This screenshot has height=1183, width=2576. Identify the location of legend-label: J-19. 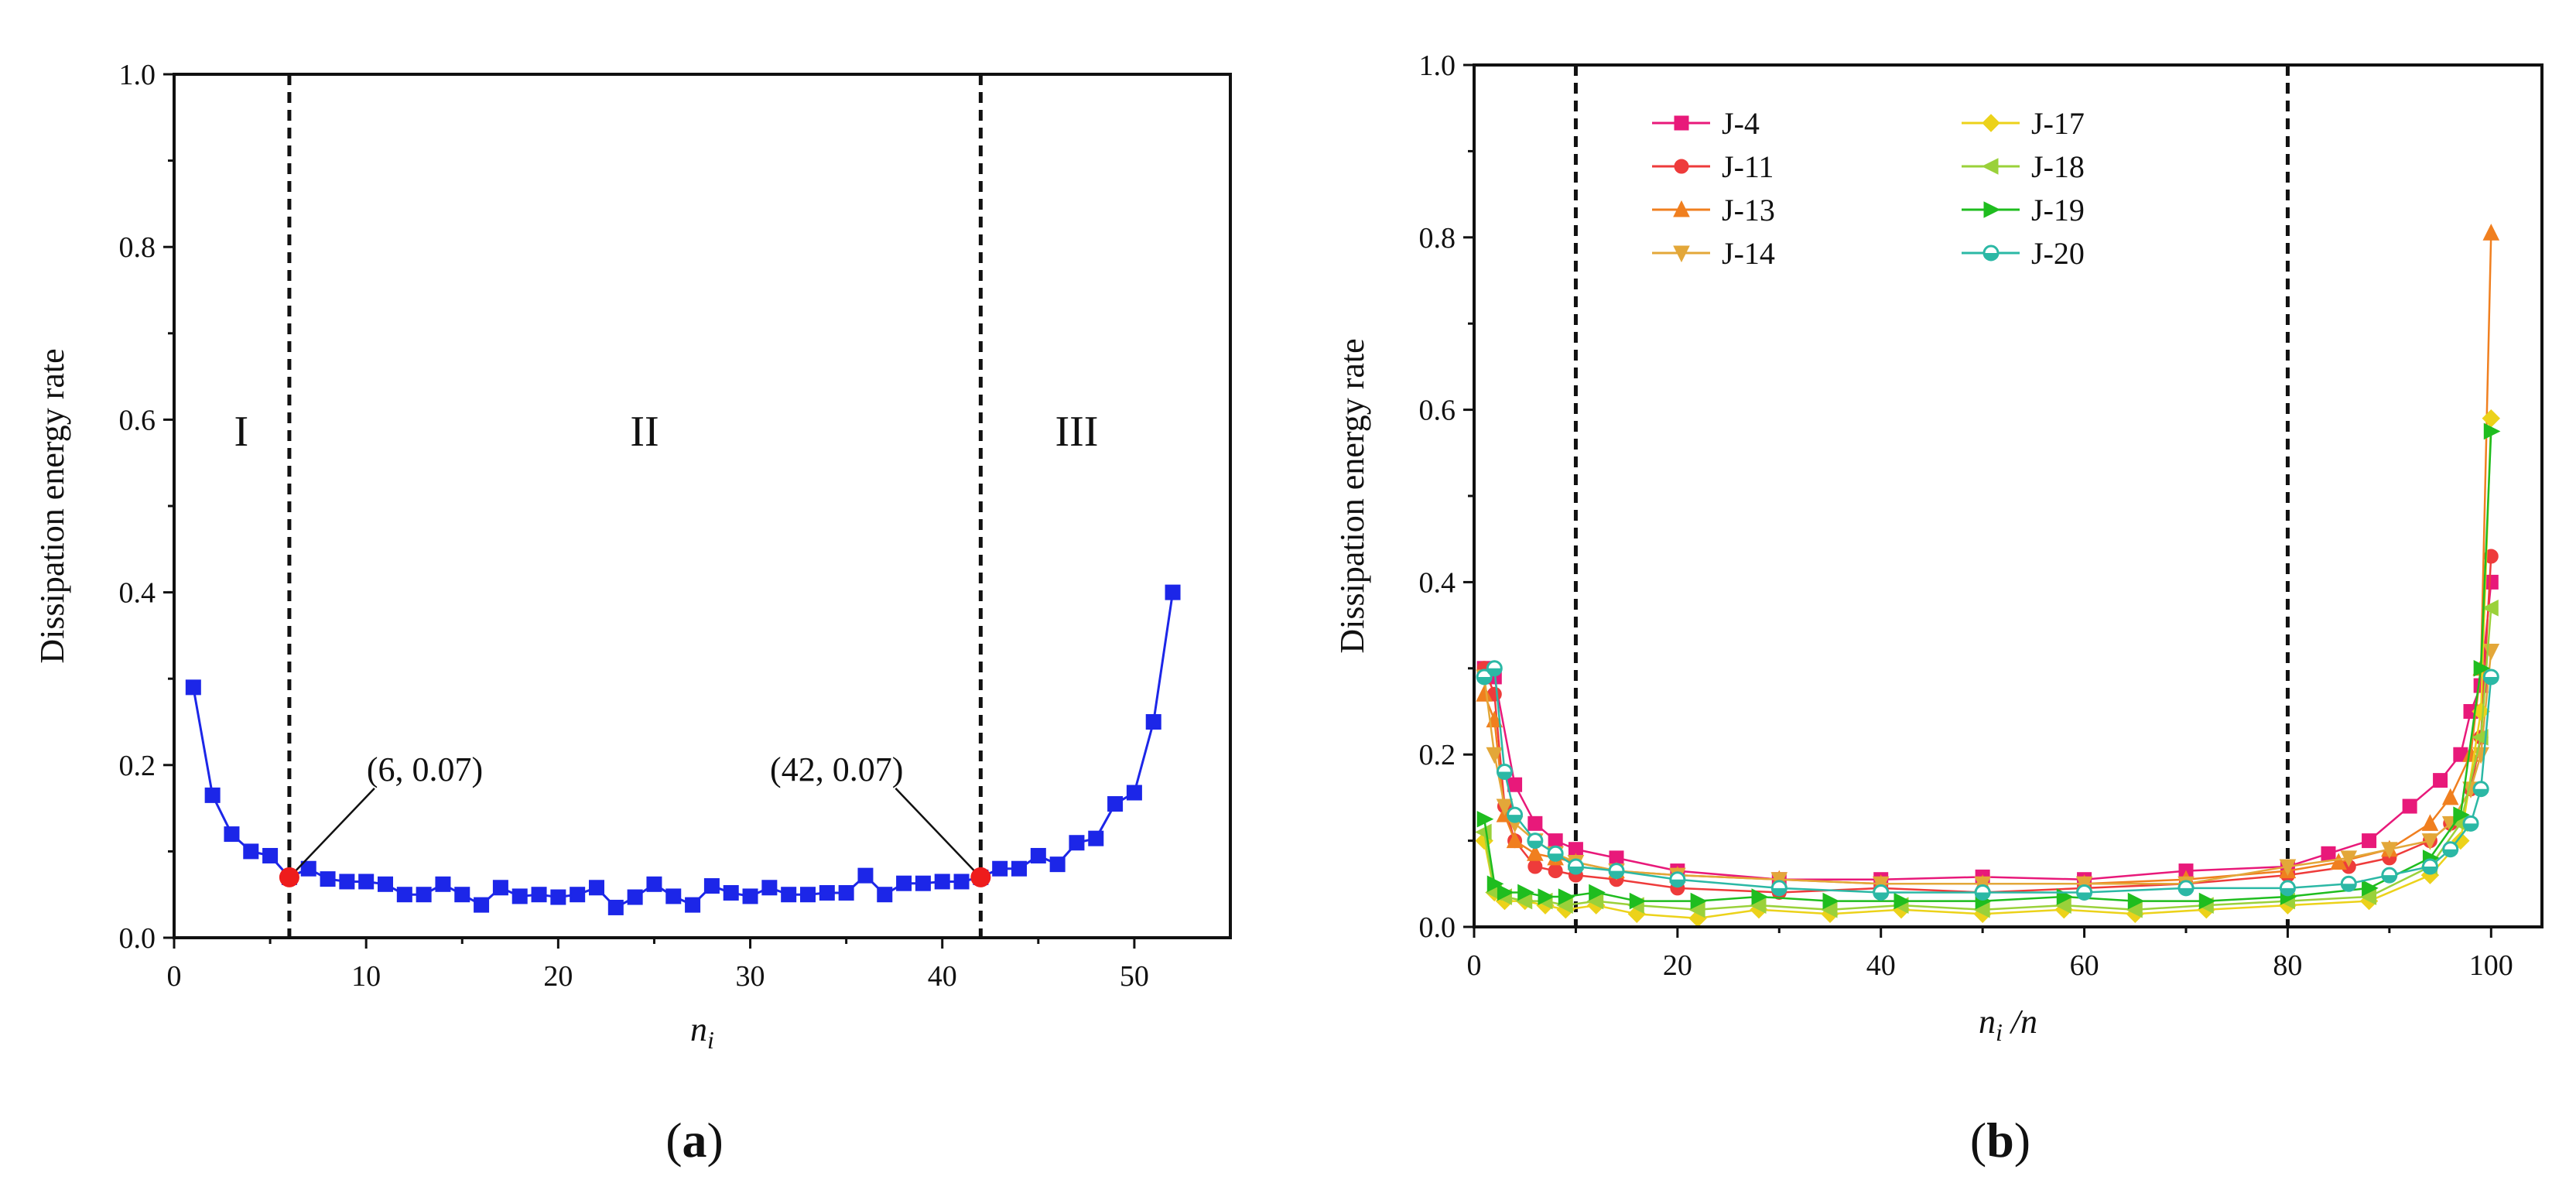
(2058, 210).